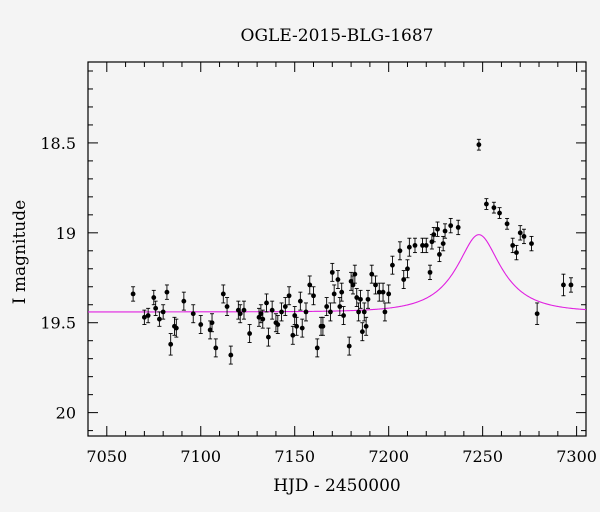 This screenshot has height=512, width=600. What do you see at coordinates (337, 36) in the screenshot?
I see `chart-title: OGLE-2015-BLG-1687` at bounding box center [337, 36].